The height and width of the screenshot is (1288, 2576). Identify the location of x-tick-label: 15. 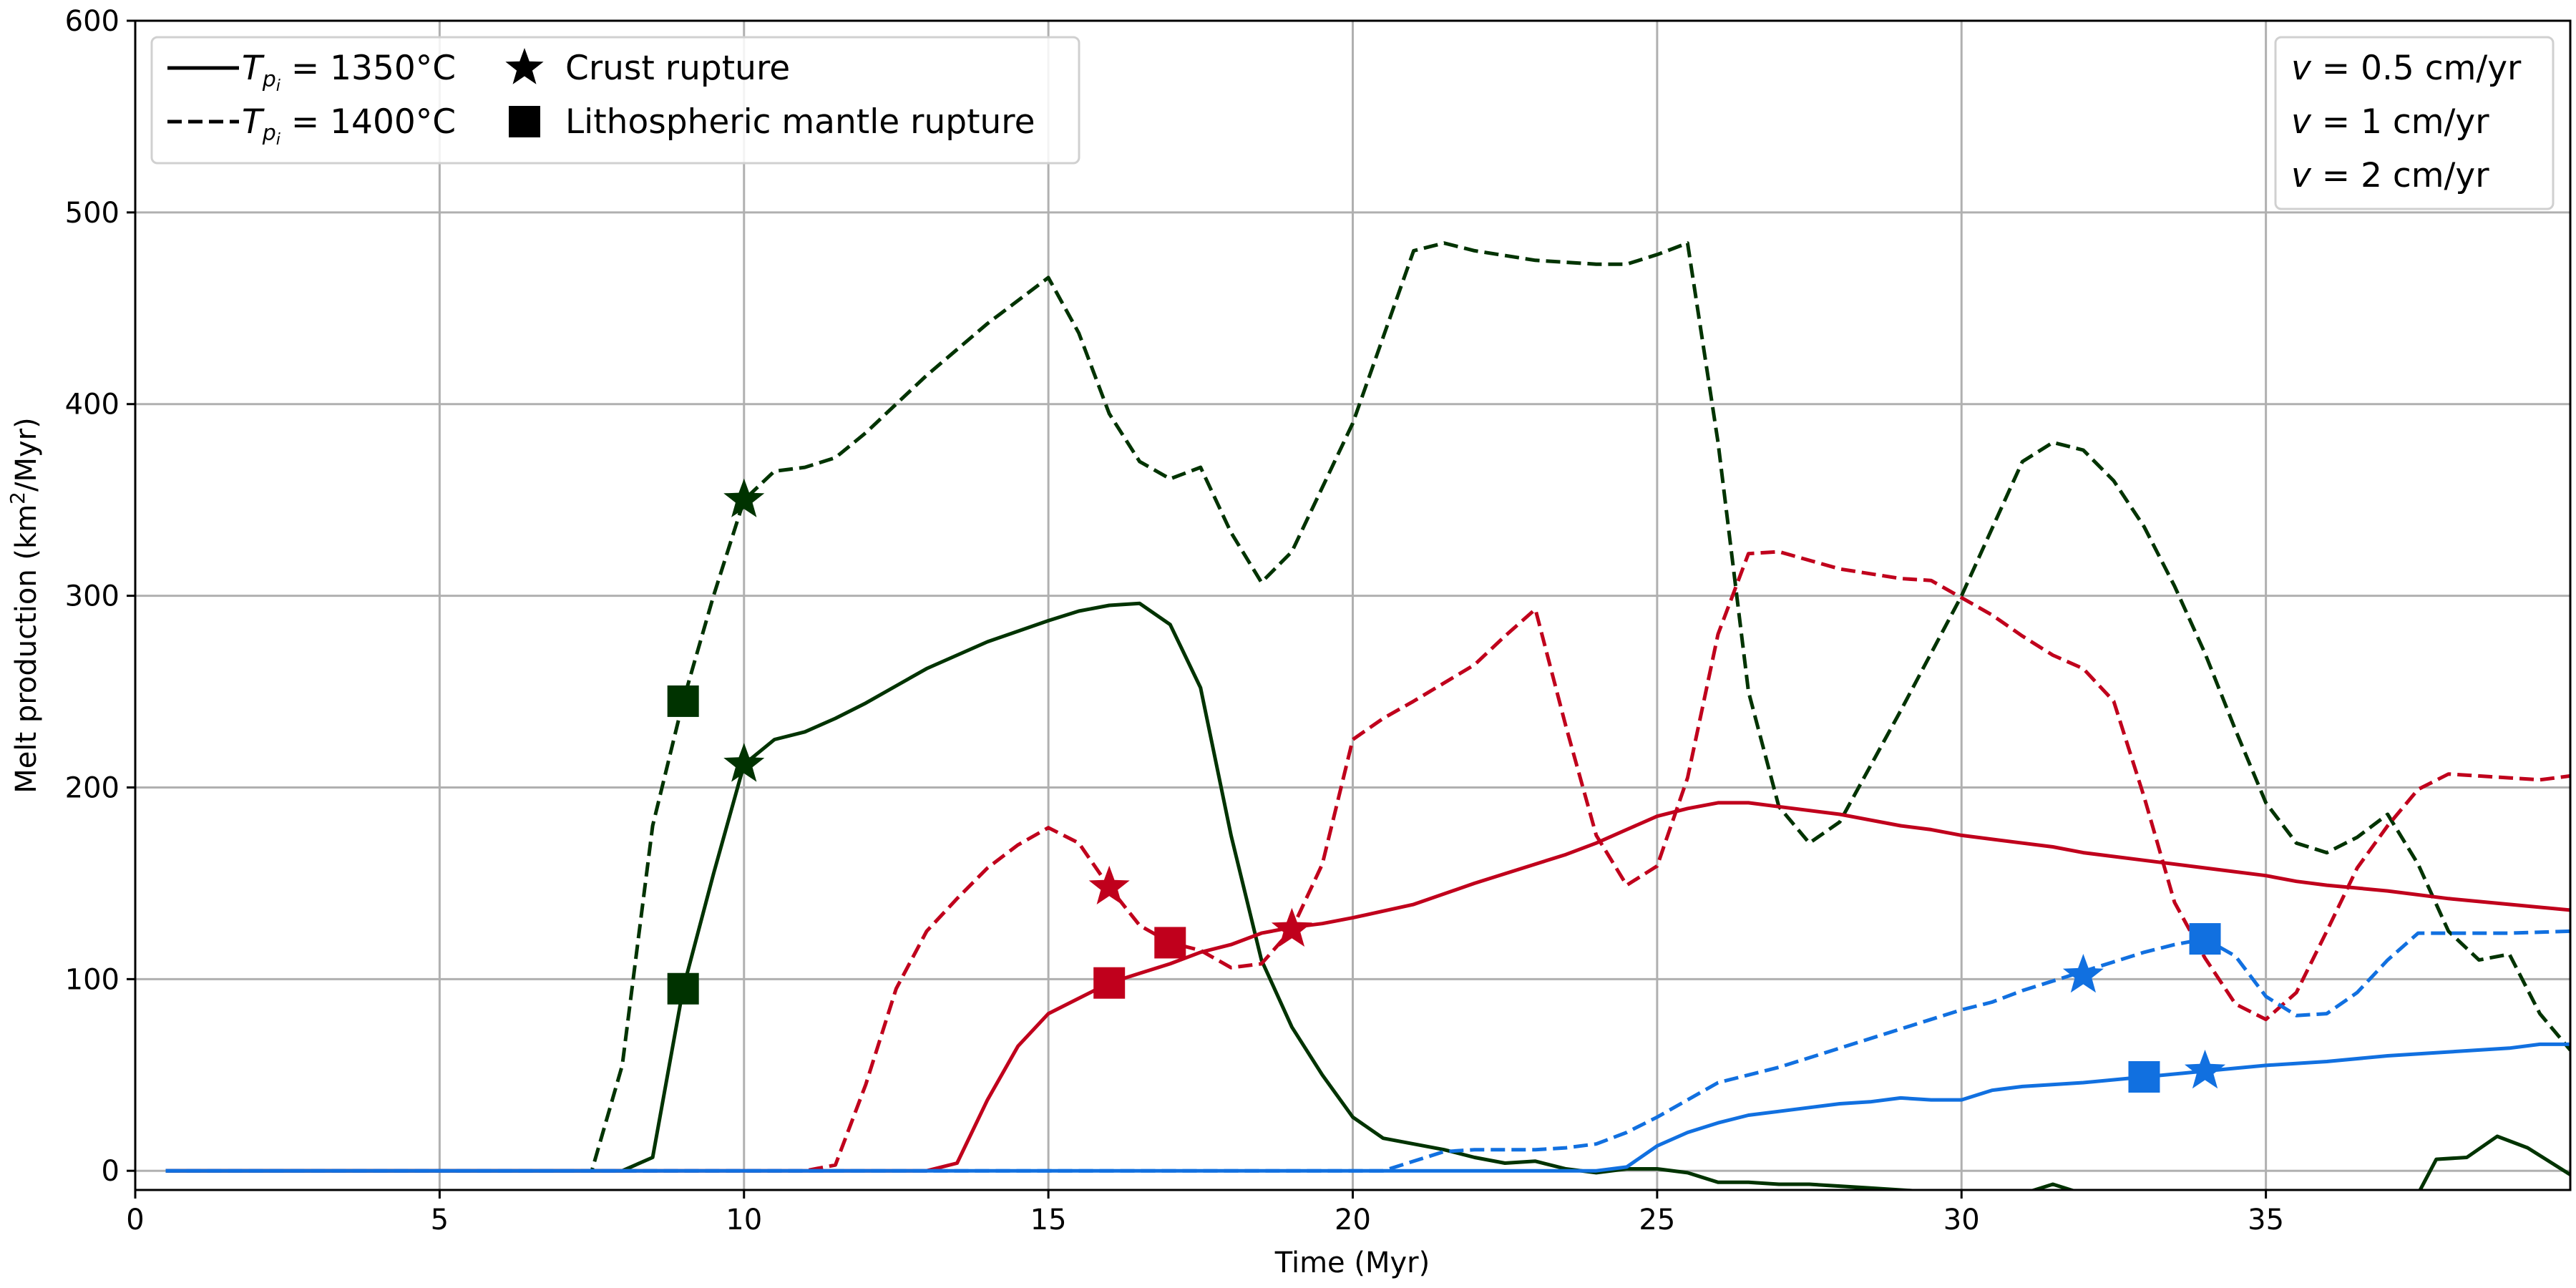
(1048, 1220).